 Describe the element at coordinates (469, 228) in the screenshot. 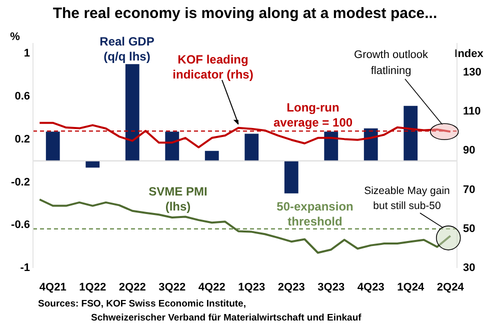

I see `y2-tick-label: 50` at that location.